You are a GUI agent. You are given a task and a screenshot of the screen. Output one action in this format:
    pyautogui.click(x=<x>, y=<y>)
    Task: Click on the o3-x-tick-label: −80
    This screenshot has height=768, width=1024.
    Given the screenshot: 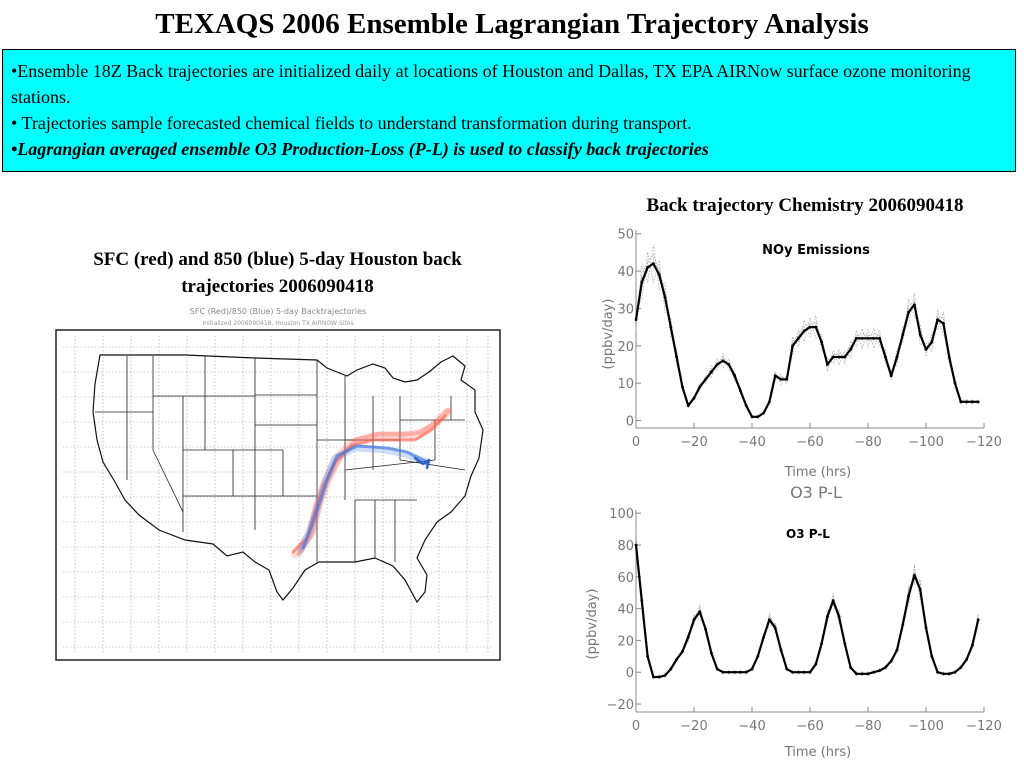 What is the action you would take?
    pyautogui.click(x=867, y=726)
    